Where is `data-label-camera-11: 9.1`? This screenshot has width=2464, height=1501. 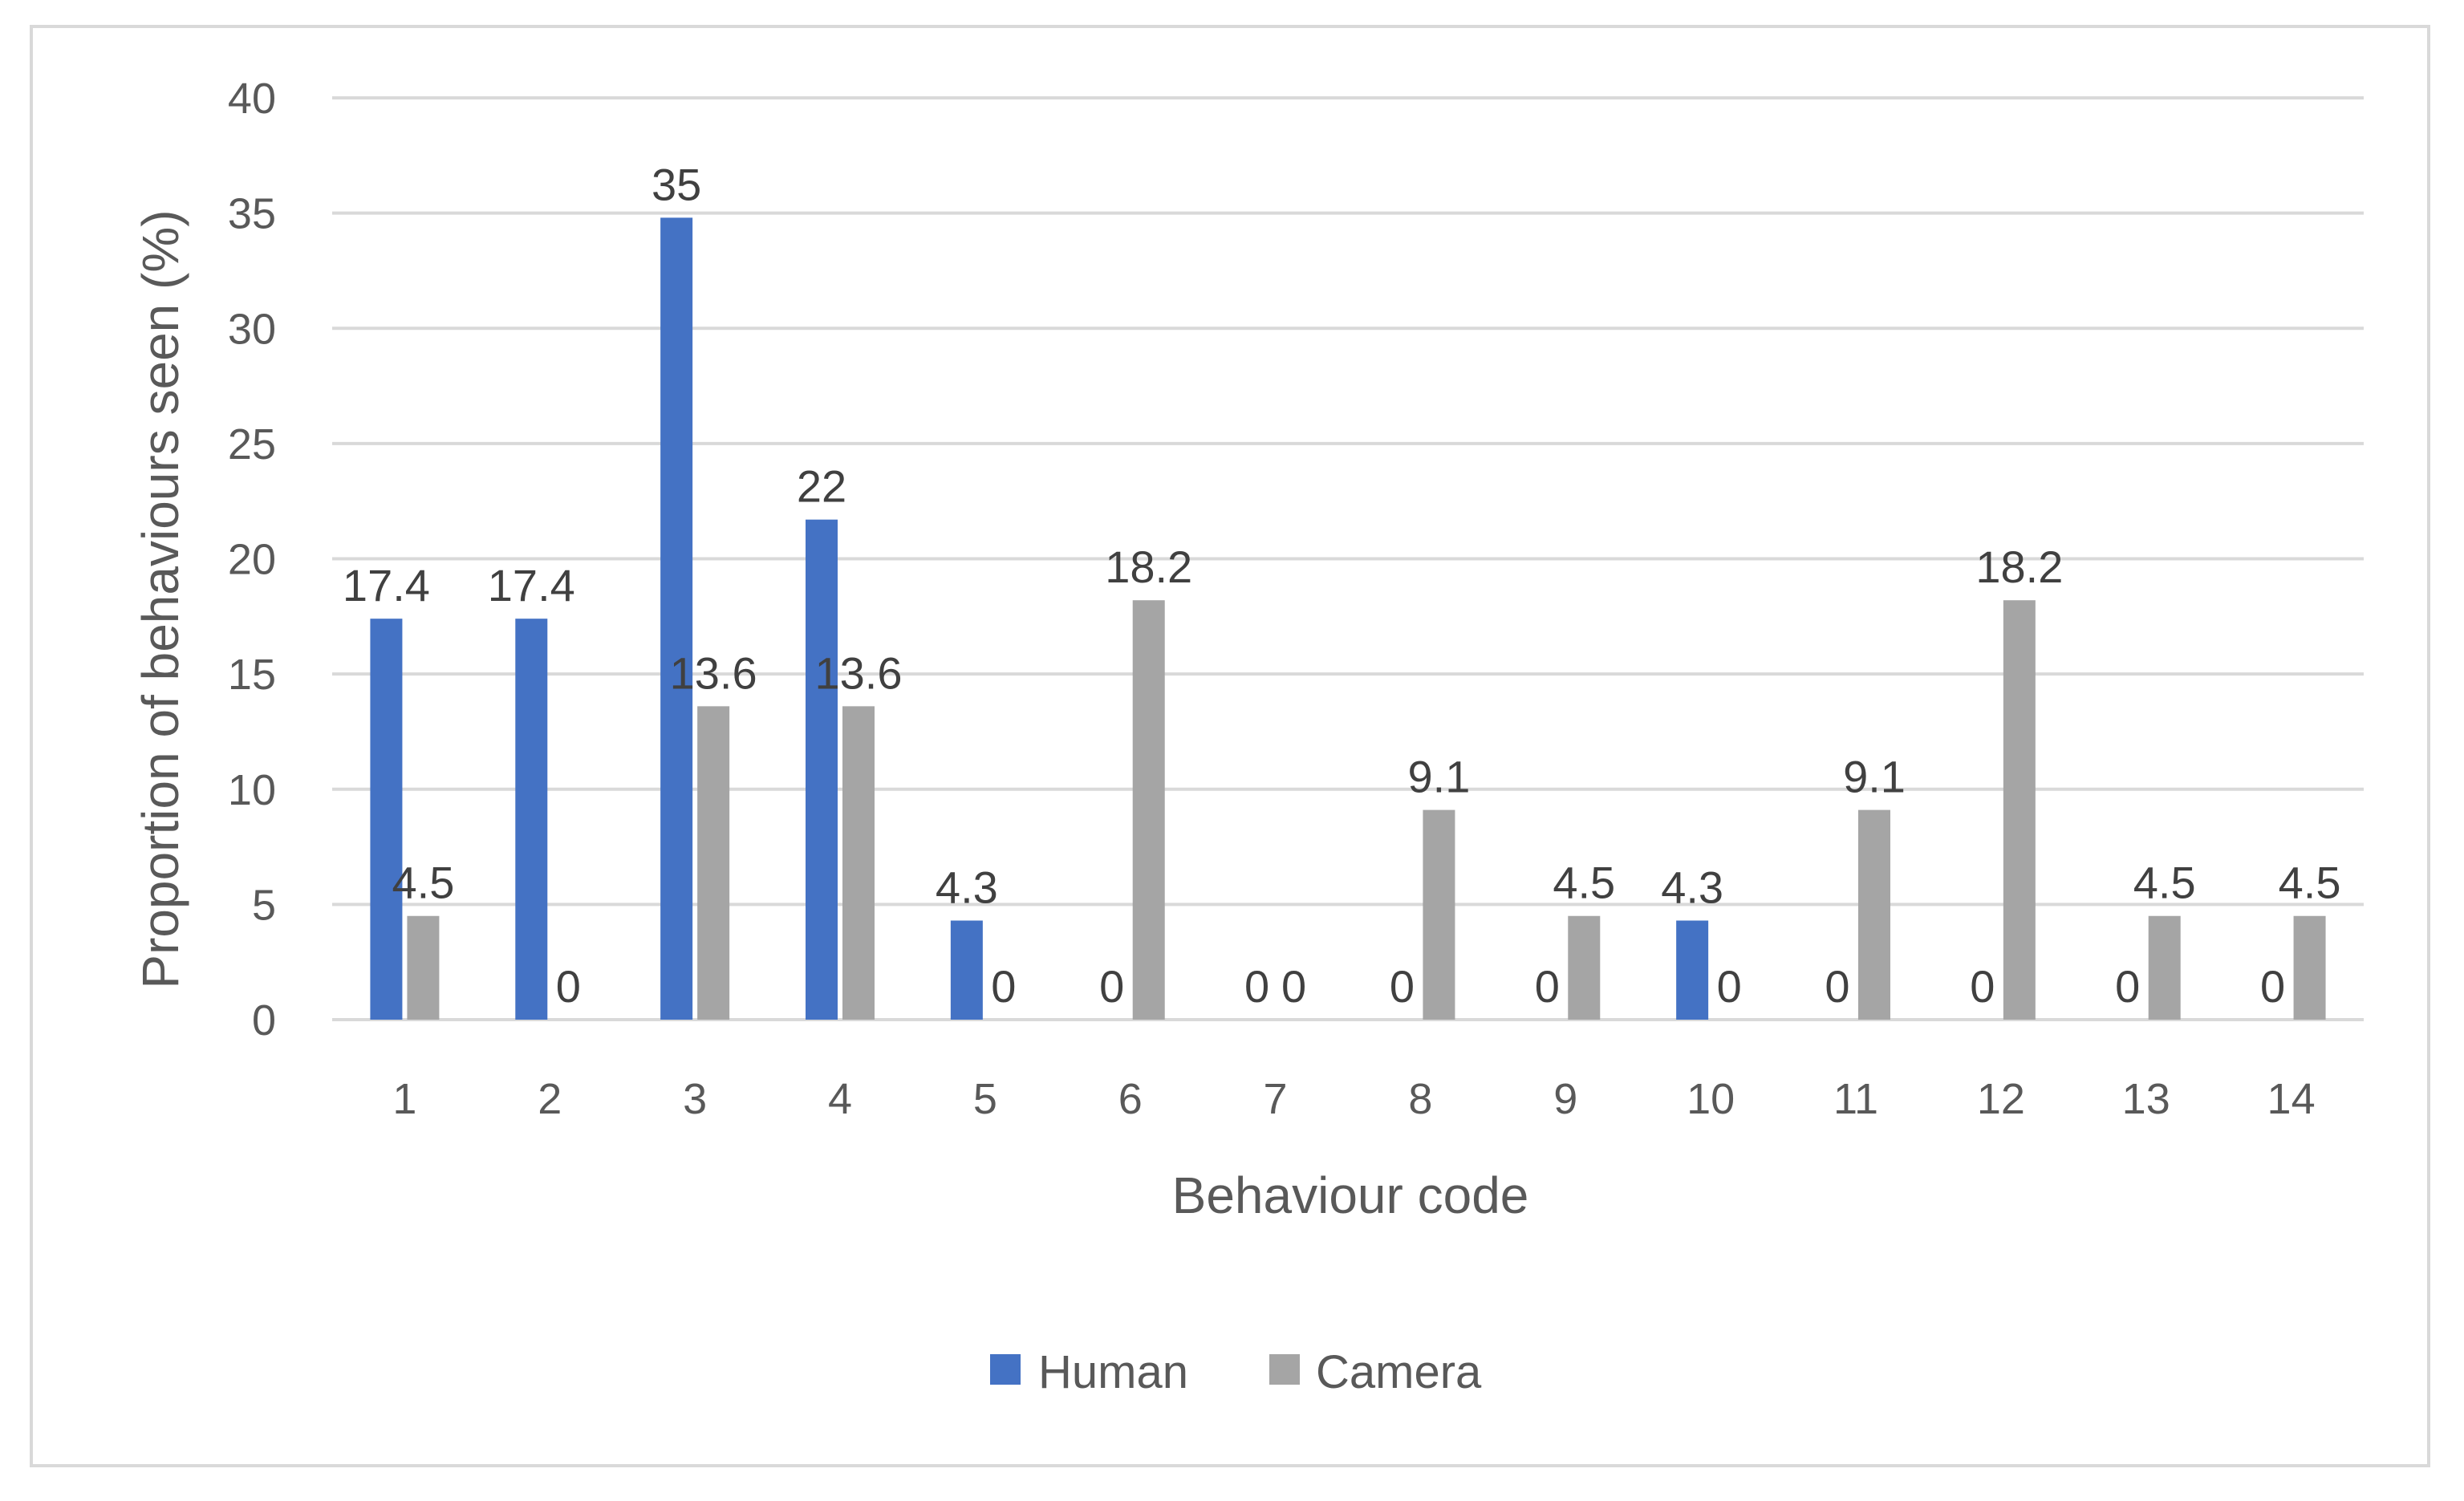 data-label-camera-11: 9.1 is located at coordinates (1874, 777).